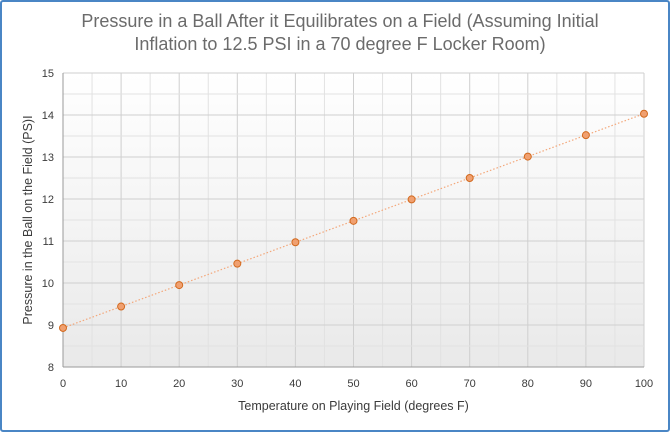 Image resolution: width=670 pixels, height=432 pixels. Describe the element at coordinates (48, 158) in the screenshot. I see `y-tick-label: 13` at that location.